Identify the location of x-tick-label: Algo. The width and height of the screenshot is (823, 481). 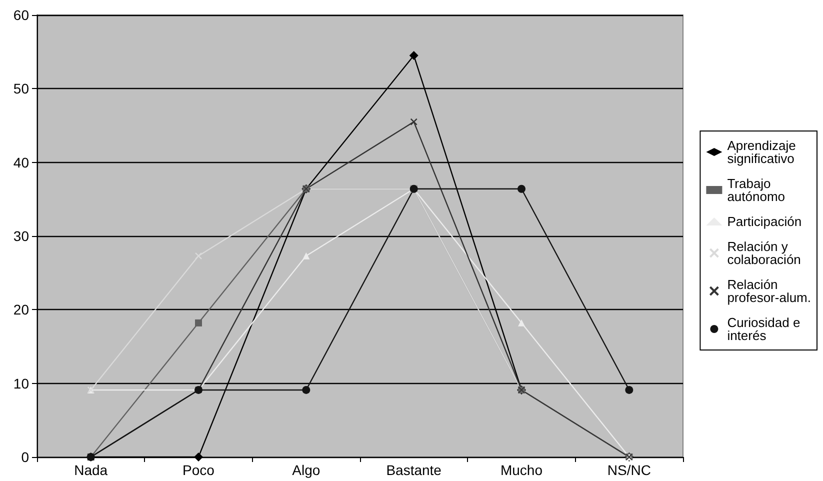
(306, 470).